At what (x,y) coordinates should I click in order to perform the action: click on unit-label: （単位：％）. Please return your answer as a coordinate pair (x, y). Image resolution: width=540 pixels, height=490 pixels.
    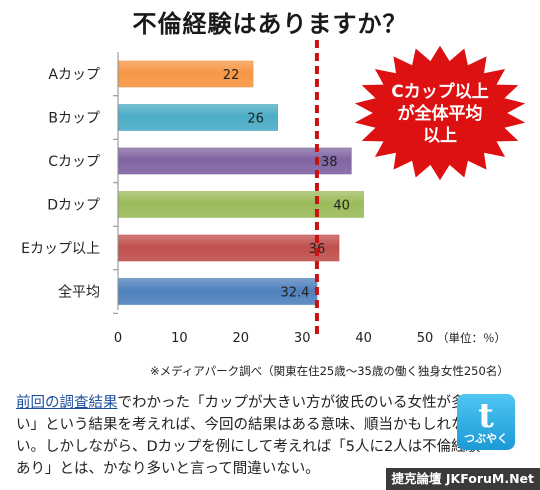
    Looking at the image, I should click on (471, 338).